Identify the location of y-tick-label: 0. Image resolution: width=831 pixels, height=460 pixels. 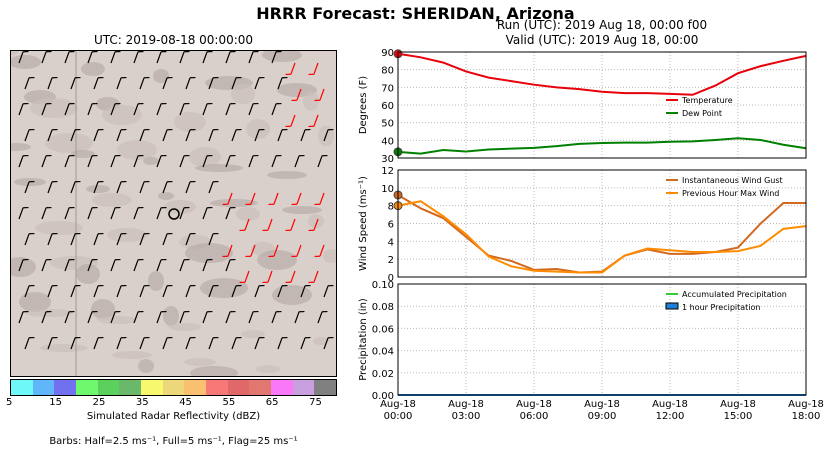
(391, 278).